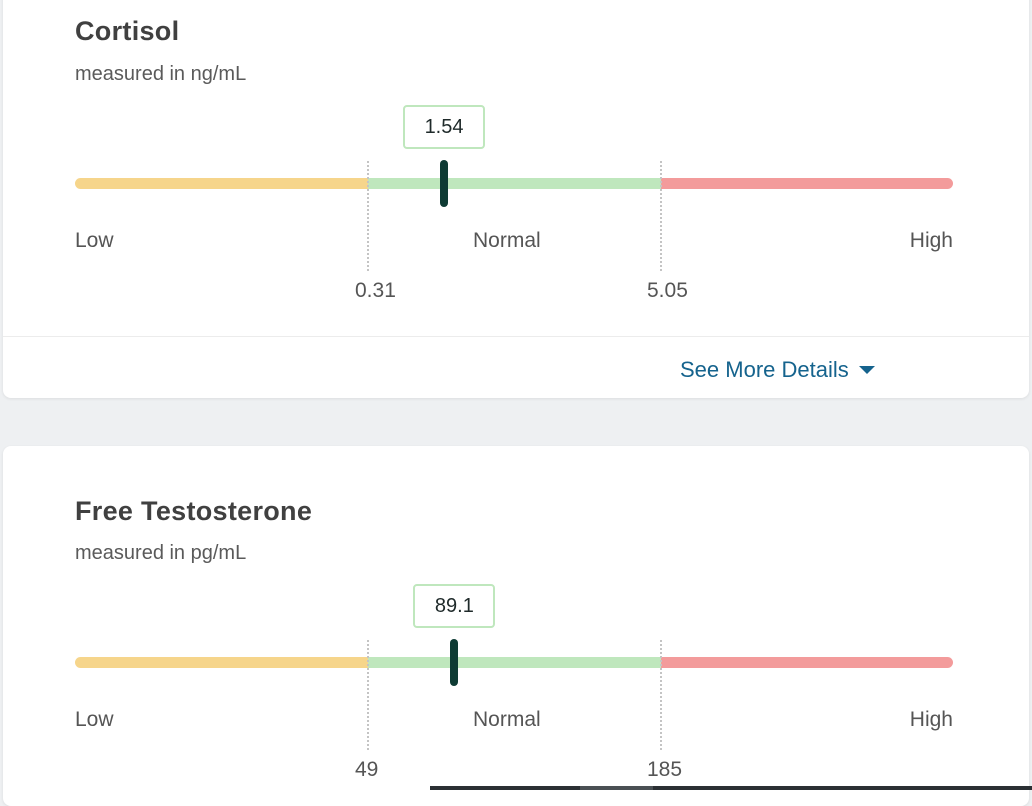  What do you see at coordinates (731, 788) in the screenshot?
I see `bottom-scrollbar-track` at bounding box center [731, 788].